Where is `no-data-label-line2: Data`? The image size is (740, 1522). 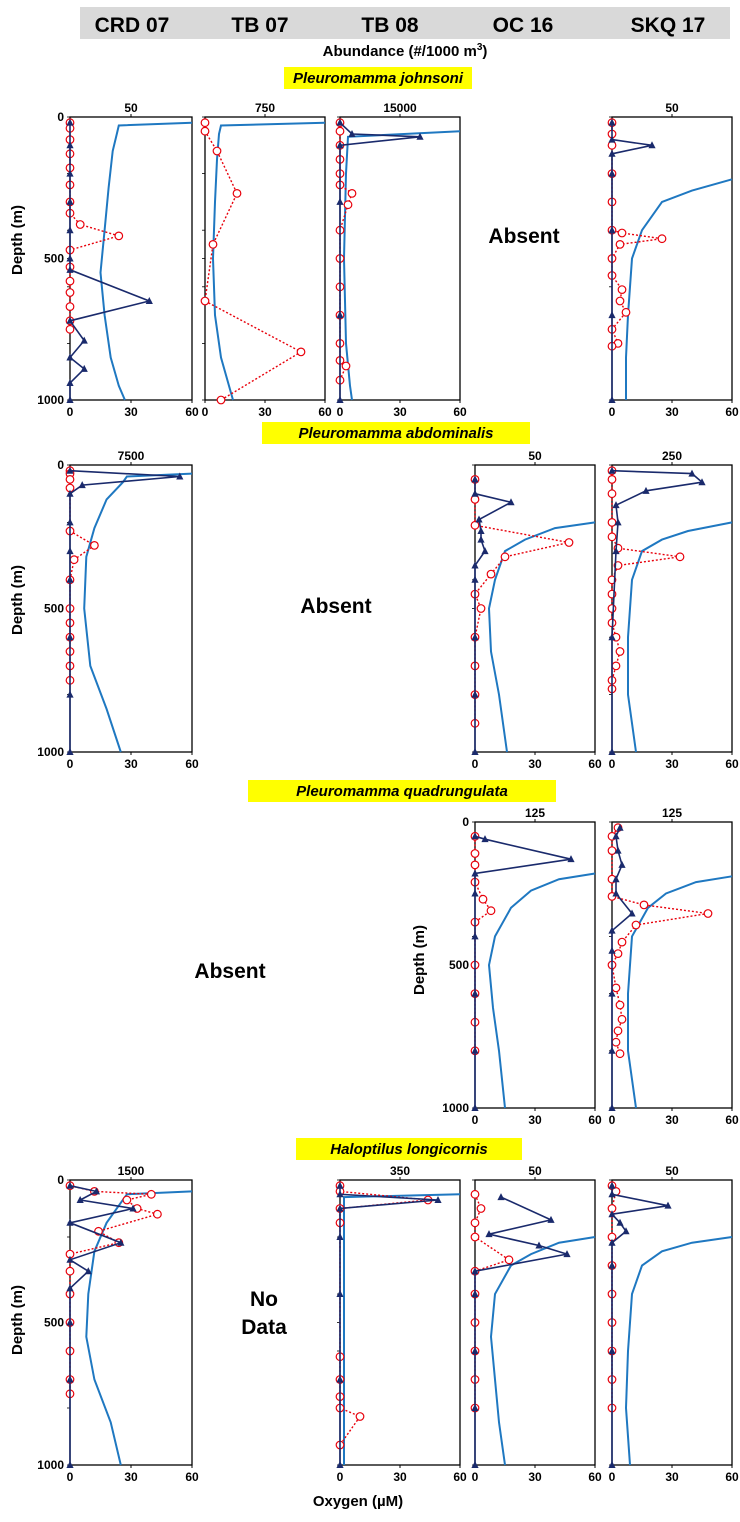
no-data-label-line2: Data is located at coordinates (264, 1327).